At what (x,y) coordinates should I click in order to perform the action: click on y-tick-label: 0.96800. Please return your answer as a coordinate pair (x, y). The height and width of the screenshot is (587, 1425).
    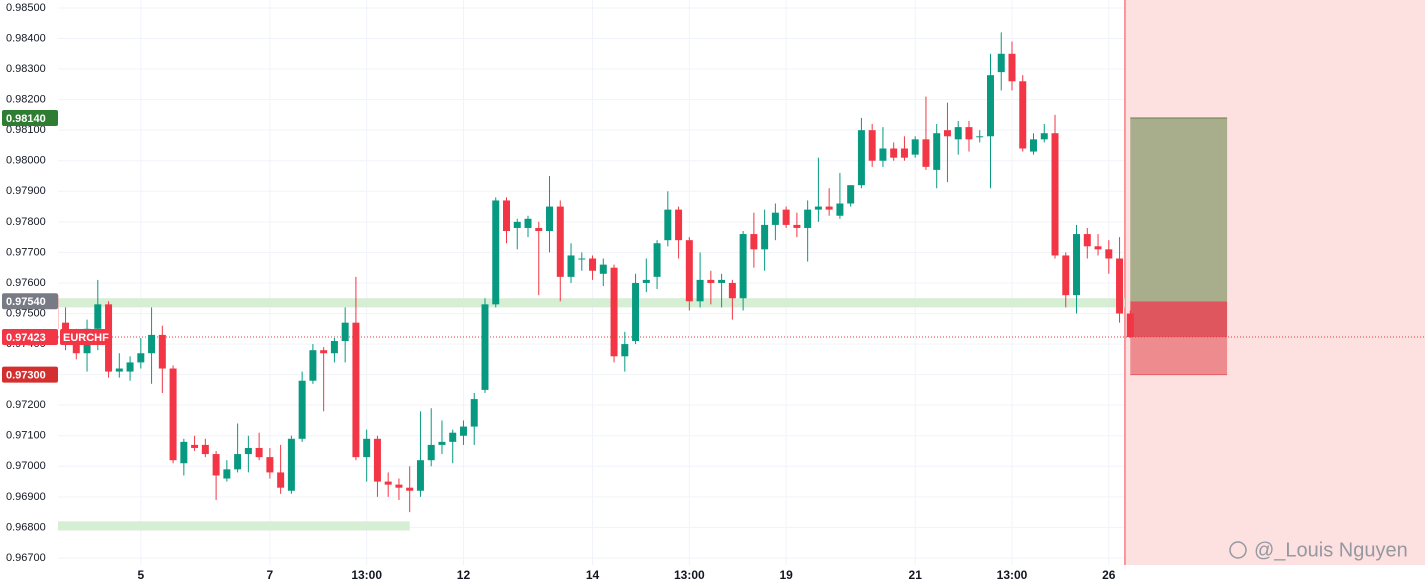
    Looking at the image, I should click on (26, 527).